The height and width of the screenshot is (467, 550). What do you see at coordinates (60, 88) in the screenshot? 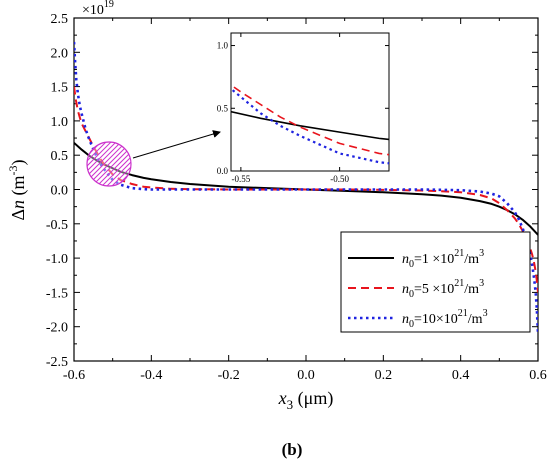
I see `y-tick-label: 1.5` at bounding box center [60, 88].